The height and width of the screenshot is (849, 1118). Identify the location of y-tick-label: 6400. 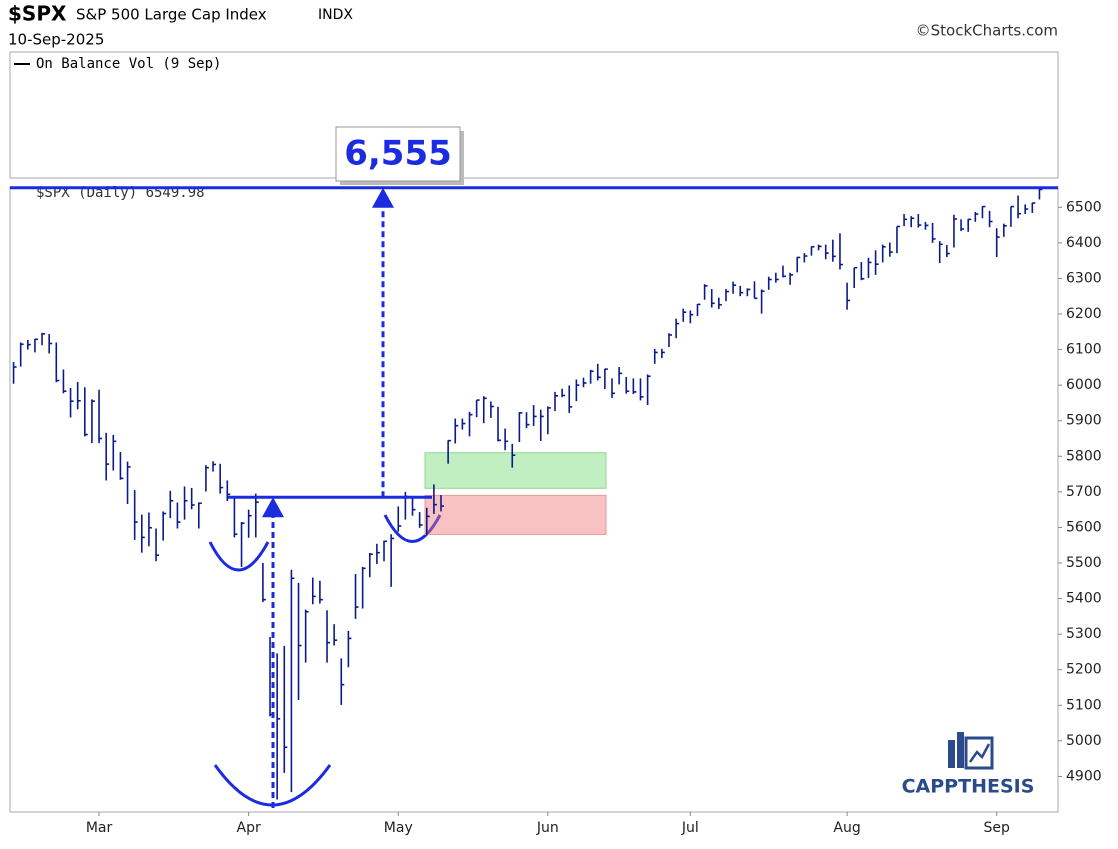
(1084, 243).